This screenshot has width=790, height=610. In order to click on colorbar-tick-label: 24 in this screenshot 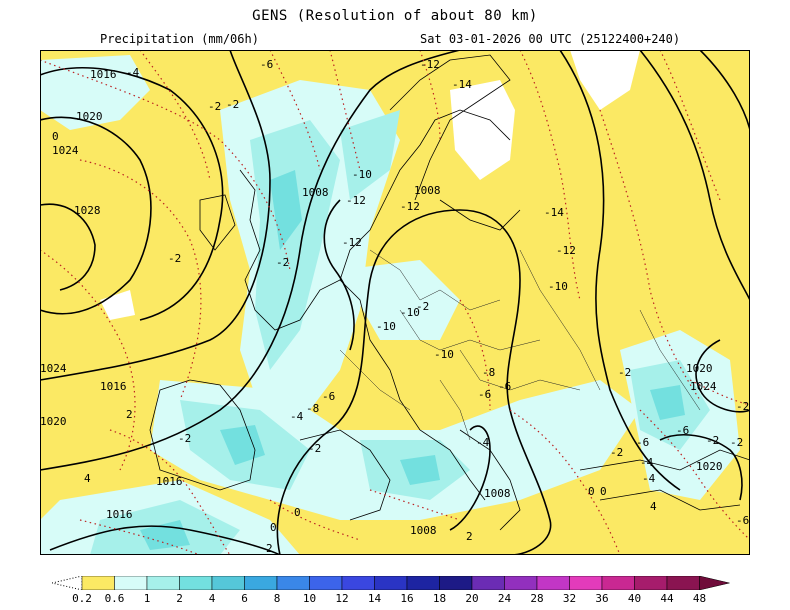, I will do `click(504, 598)`.